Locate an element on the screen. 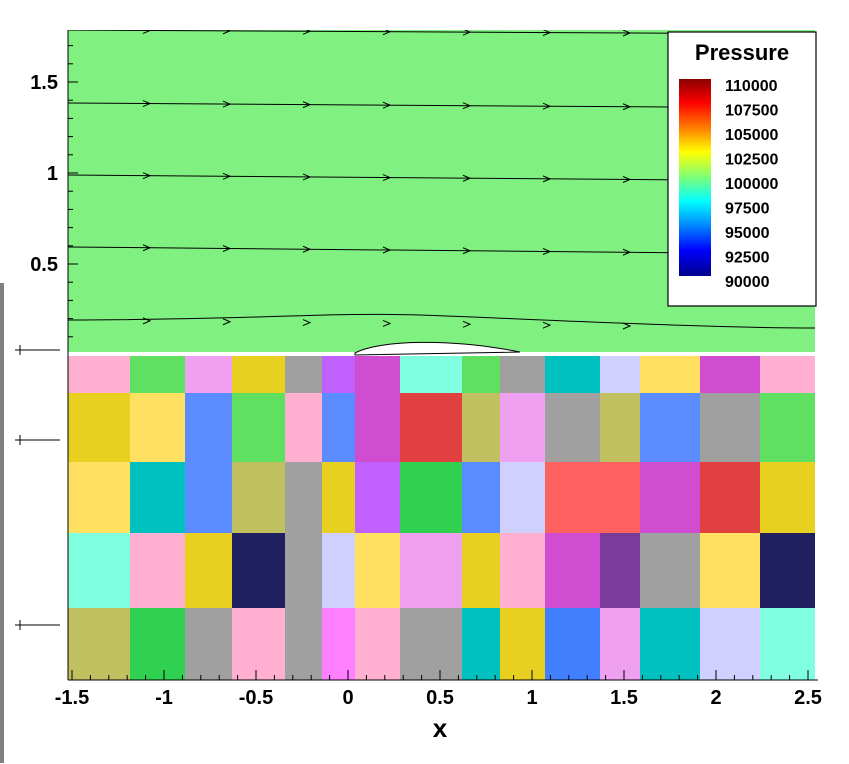 The height and width of the screenshot is (764, 849). y-tick-label: 1.5 is located at coordinates (44, 83).